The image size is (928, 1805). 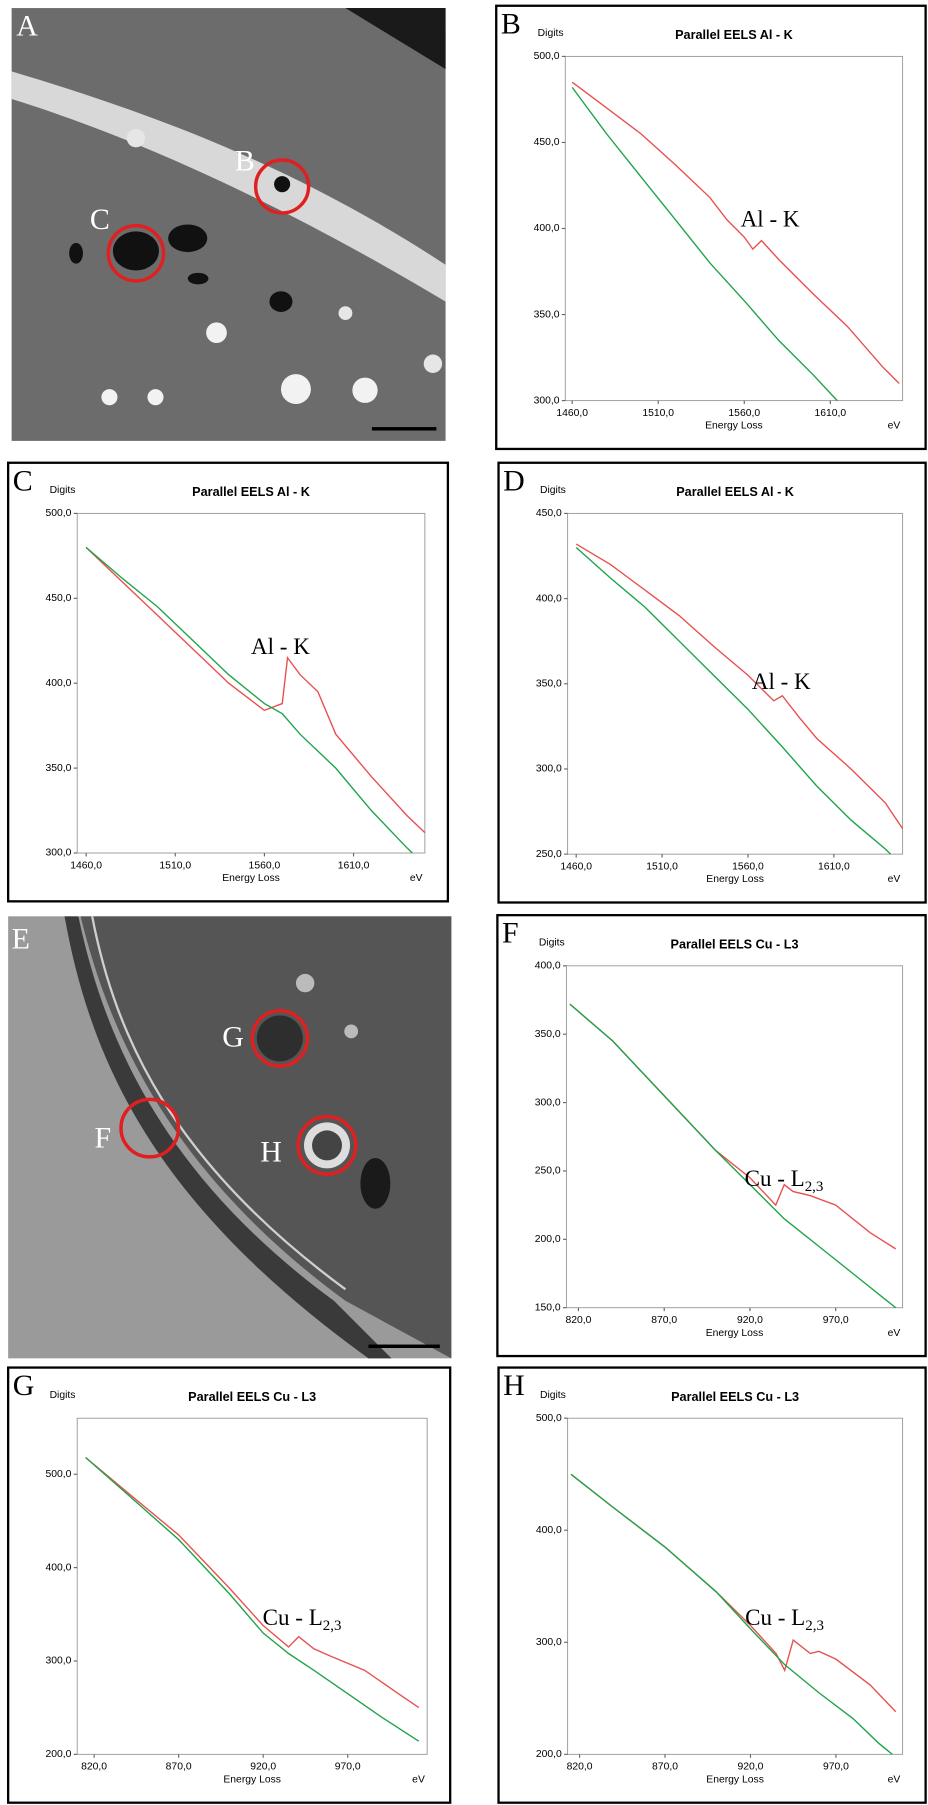 I want to click on panel-label: B, so click(x=511, y=23).